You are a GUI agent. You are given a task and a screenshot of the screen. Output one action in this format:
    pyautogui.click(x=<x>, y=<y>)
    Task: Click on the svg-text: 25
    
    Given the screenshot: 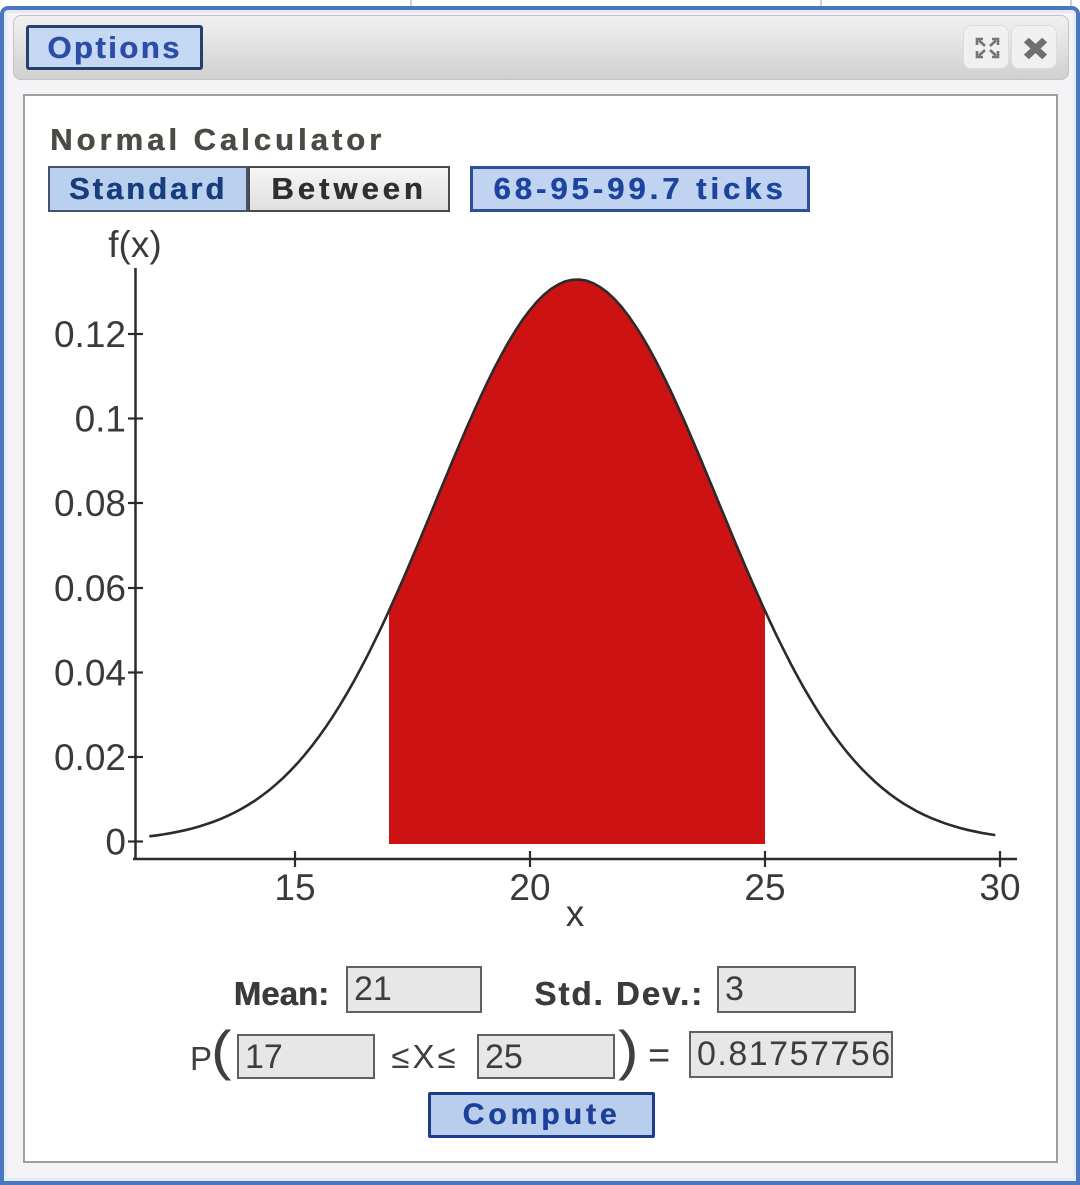 What is the action you would take?
    pyautogui.click(x=764, y=887)
    